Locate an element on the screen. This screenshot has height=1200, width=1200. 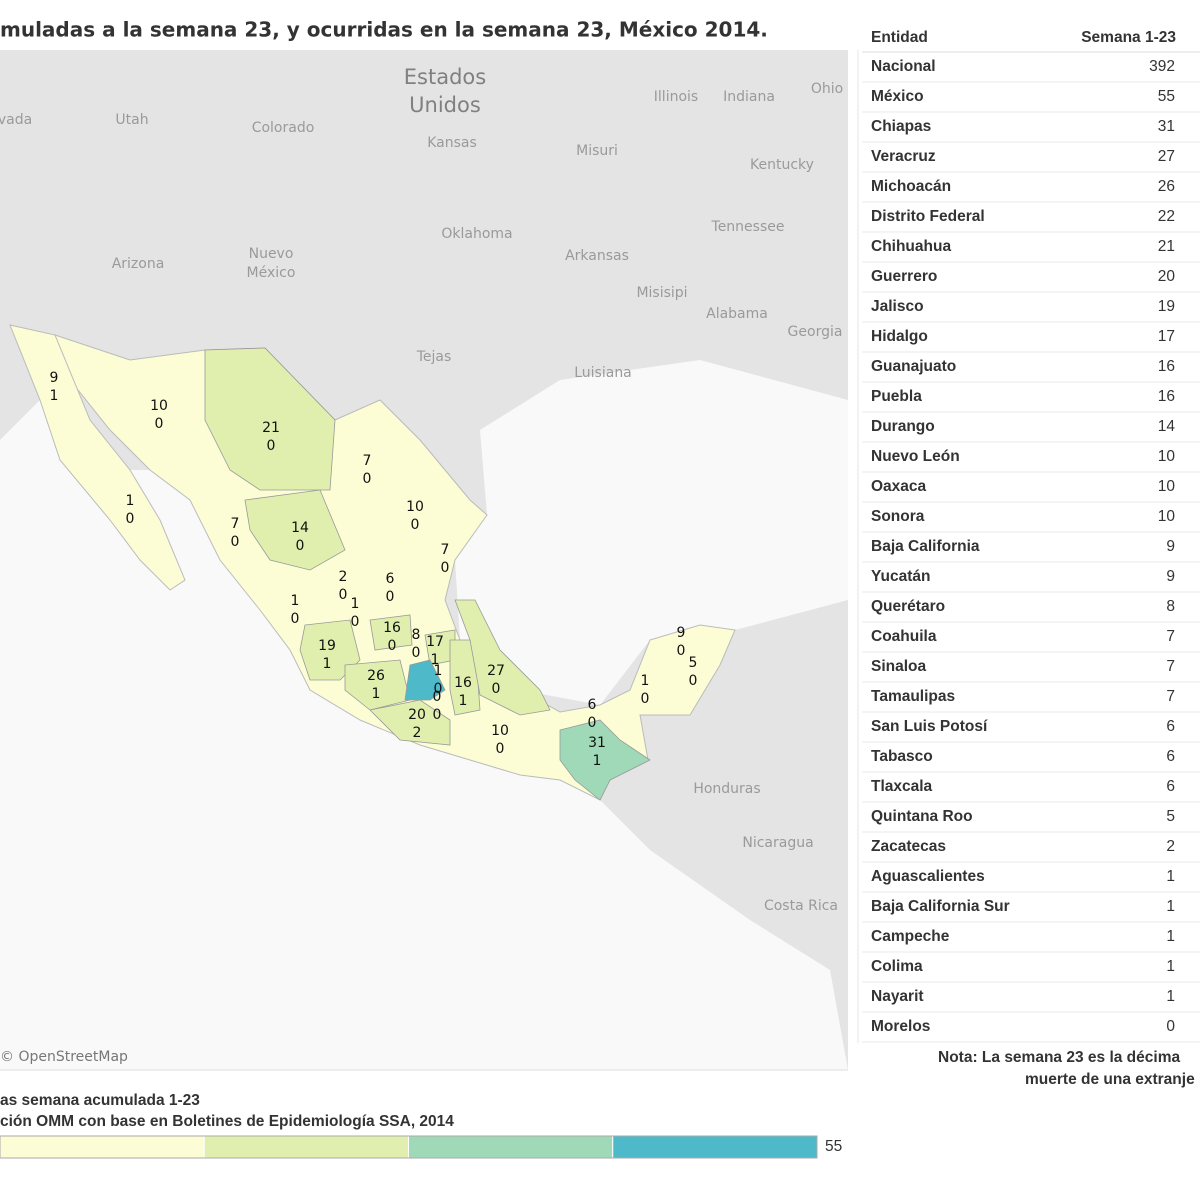
entity-name: Quintana Roo is located at coordinates (922, 816).